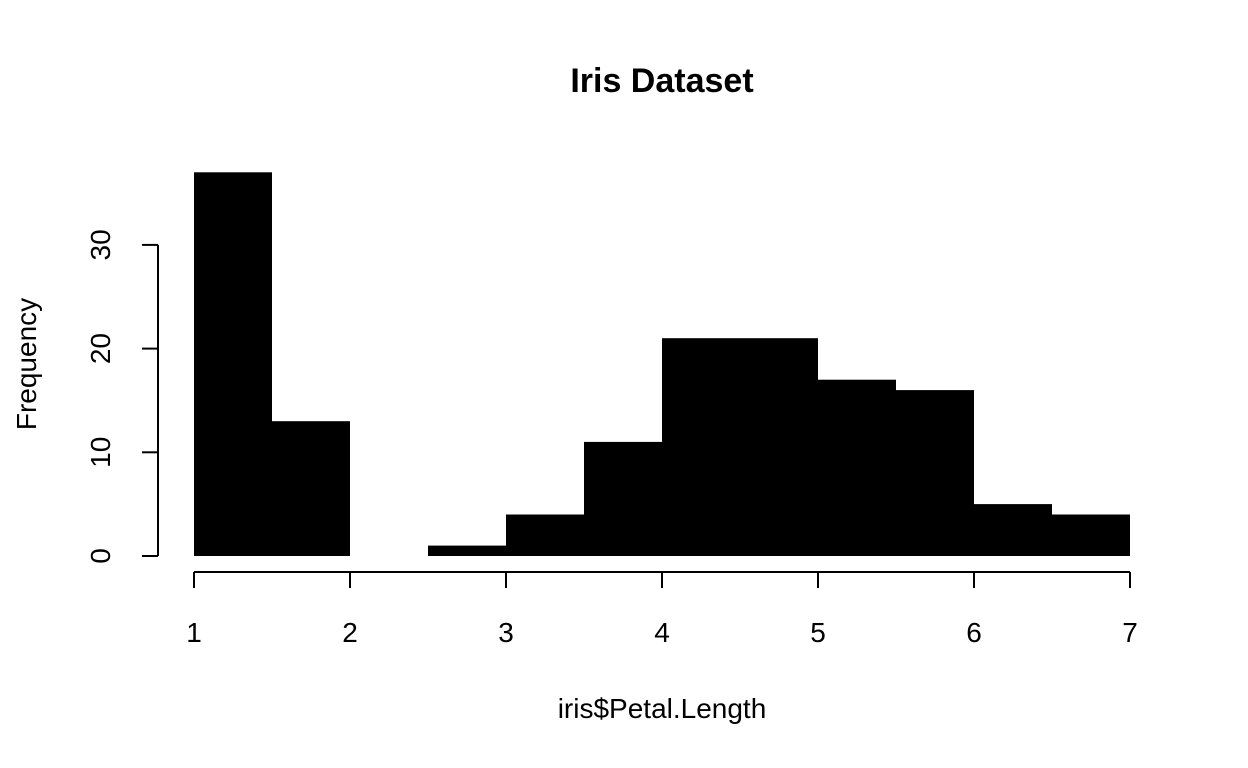  Describe the element at coordinates (100, 244) in the screenshot. I see `y-tick-label: 30` at that location.